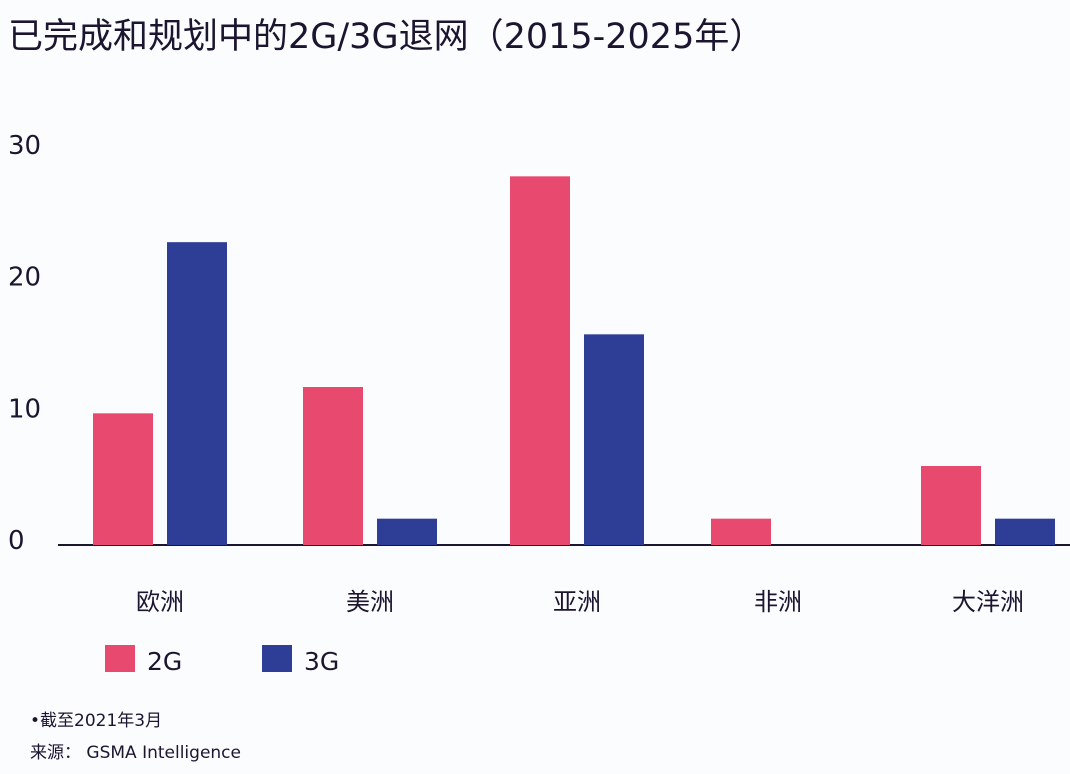 This screenshot has width=1070, height=774. I want to click on footnote: •截至2021年3月, so click(96, 721).